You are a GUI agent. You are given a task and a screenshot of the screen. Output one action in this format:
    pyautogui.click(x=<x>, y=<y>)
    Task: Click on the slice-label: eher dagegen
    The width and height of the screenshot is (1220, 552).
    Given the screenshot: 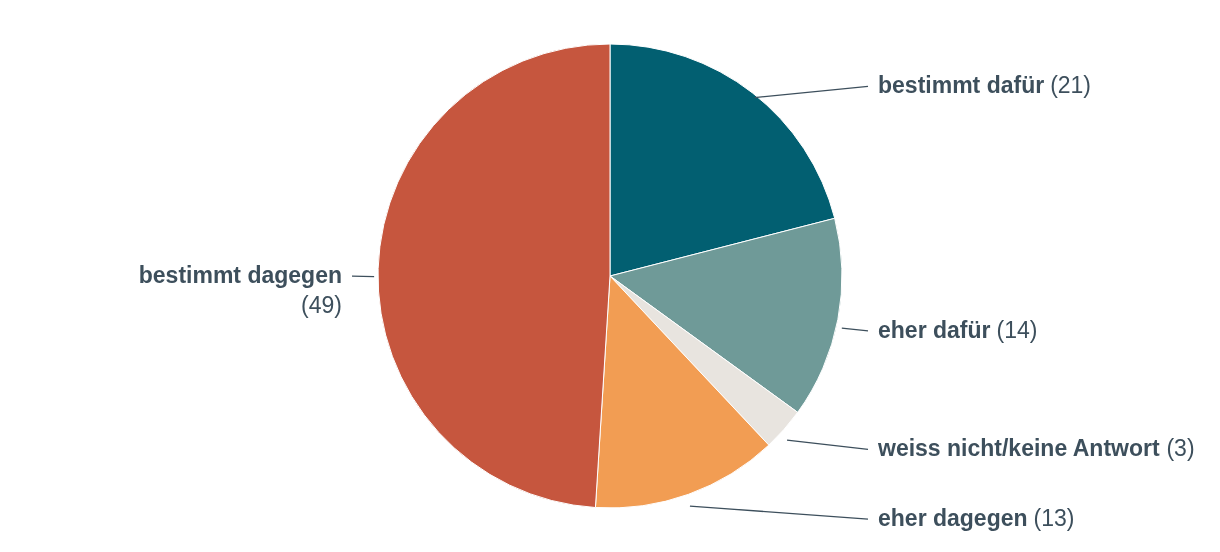 What is the action you would take?
    pyautogui.click(x=953, y=518)
    